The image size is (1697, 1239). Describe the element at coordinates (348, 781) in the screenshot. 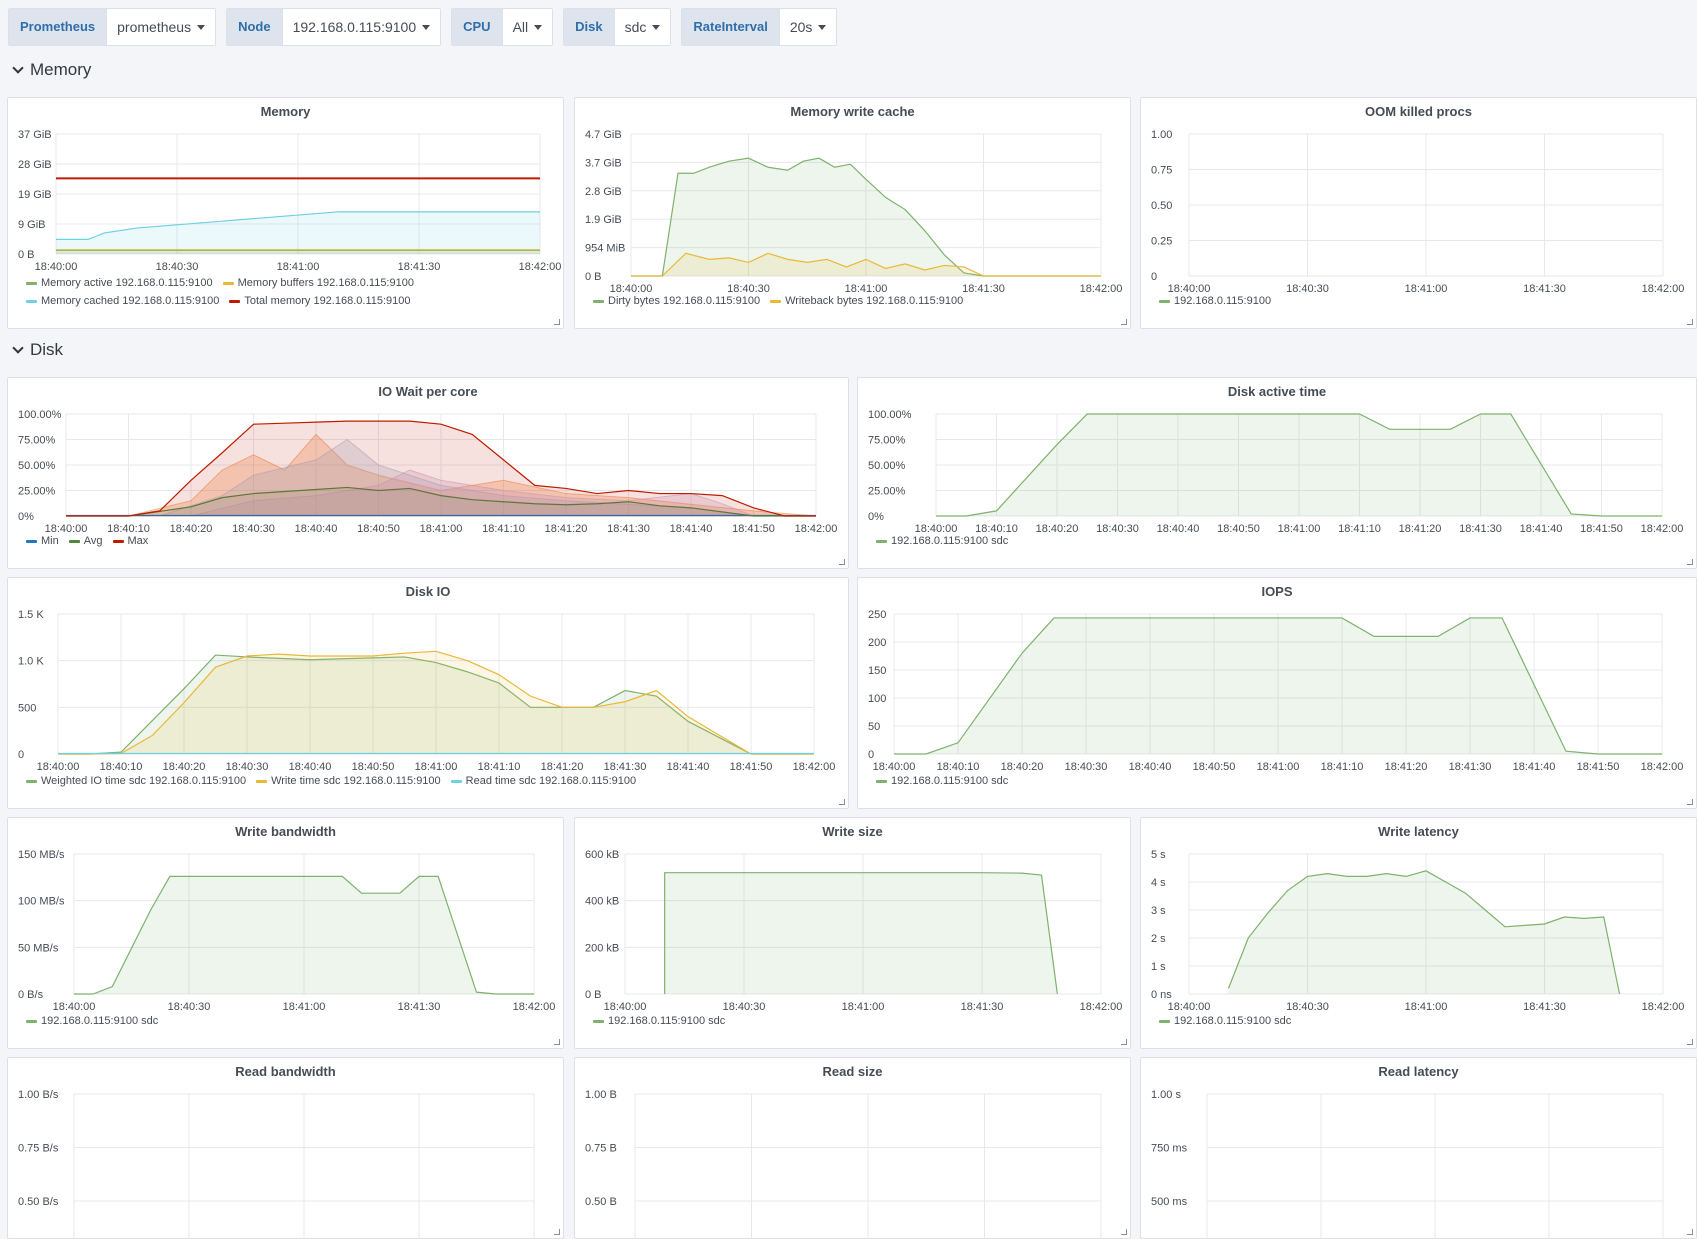

I see `legend-item: Write time sdc 192.168.0.115:9100` at that location.